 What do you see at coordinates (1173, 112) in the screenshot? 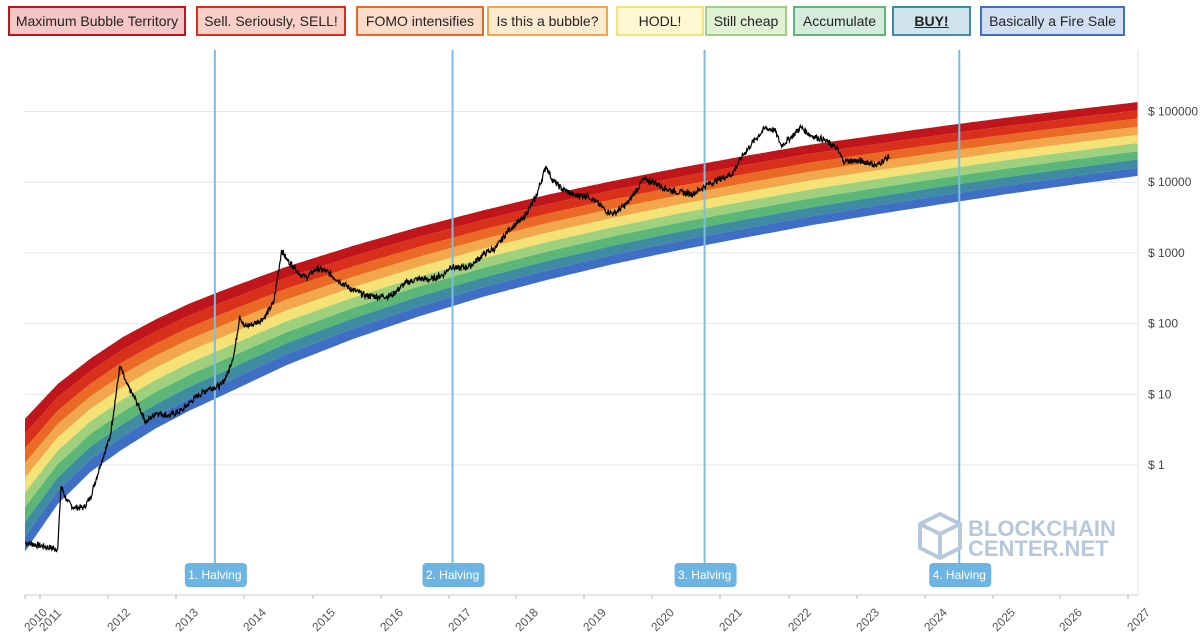
I see `y-tick-label: $ 100000` at bounding box center [1173, 112].